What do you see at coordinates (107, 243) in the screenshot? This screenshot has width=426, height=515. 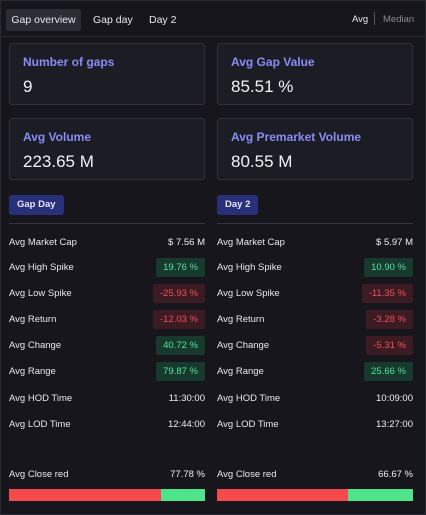 I see `market-cap-row: Avg Market Cap $ 7.56 M` at bounding box center [107, 243].